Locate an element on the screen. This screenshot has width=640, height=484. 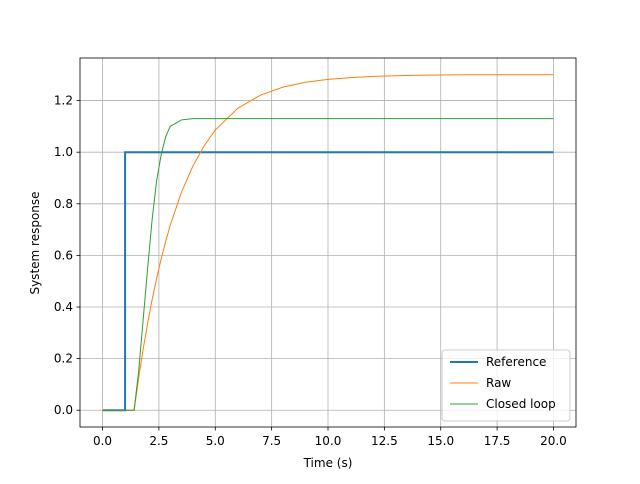
y-tick-label: 0.2 is located at coordinates (63, 359).